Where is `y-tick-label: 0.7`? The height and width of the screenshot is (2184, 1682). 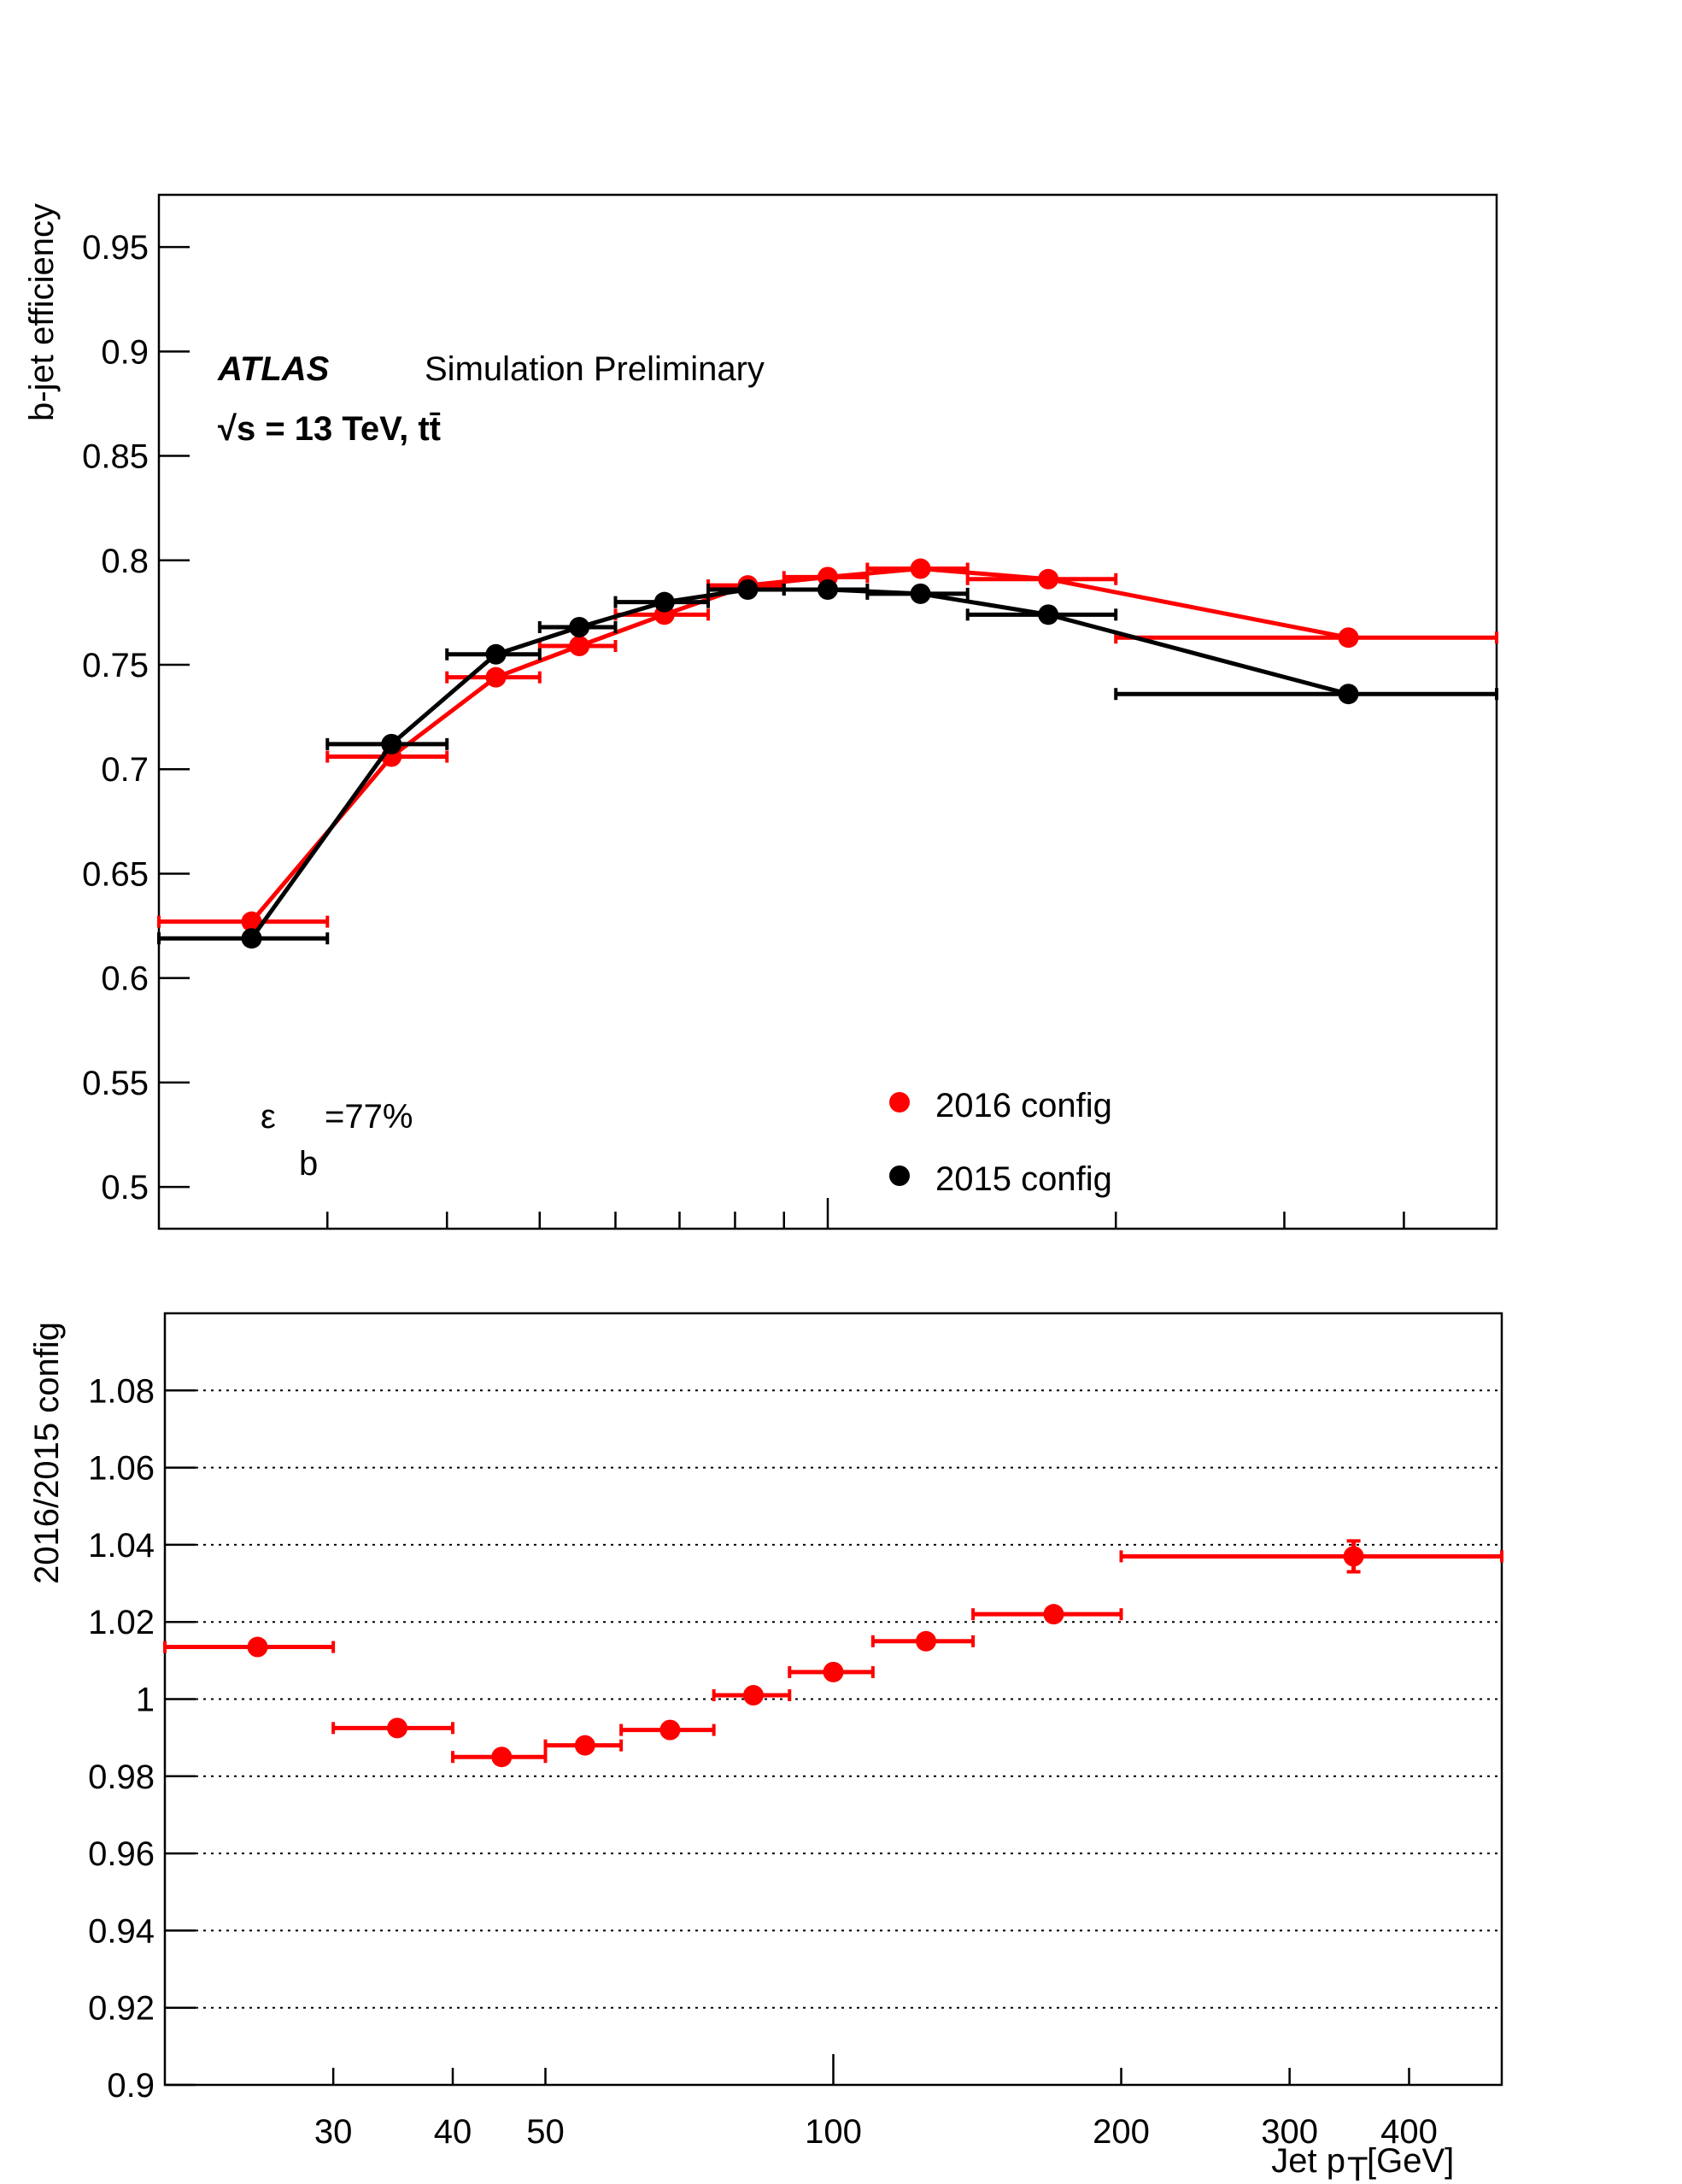 y-tick-label: 0.7 is located at coordinates (125, 770).